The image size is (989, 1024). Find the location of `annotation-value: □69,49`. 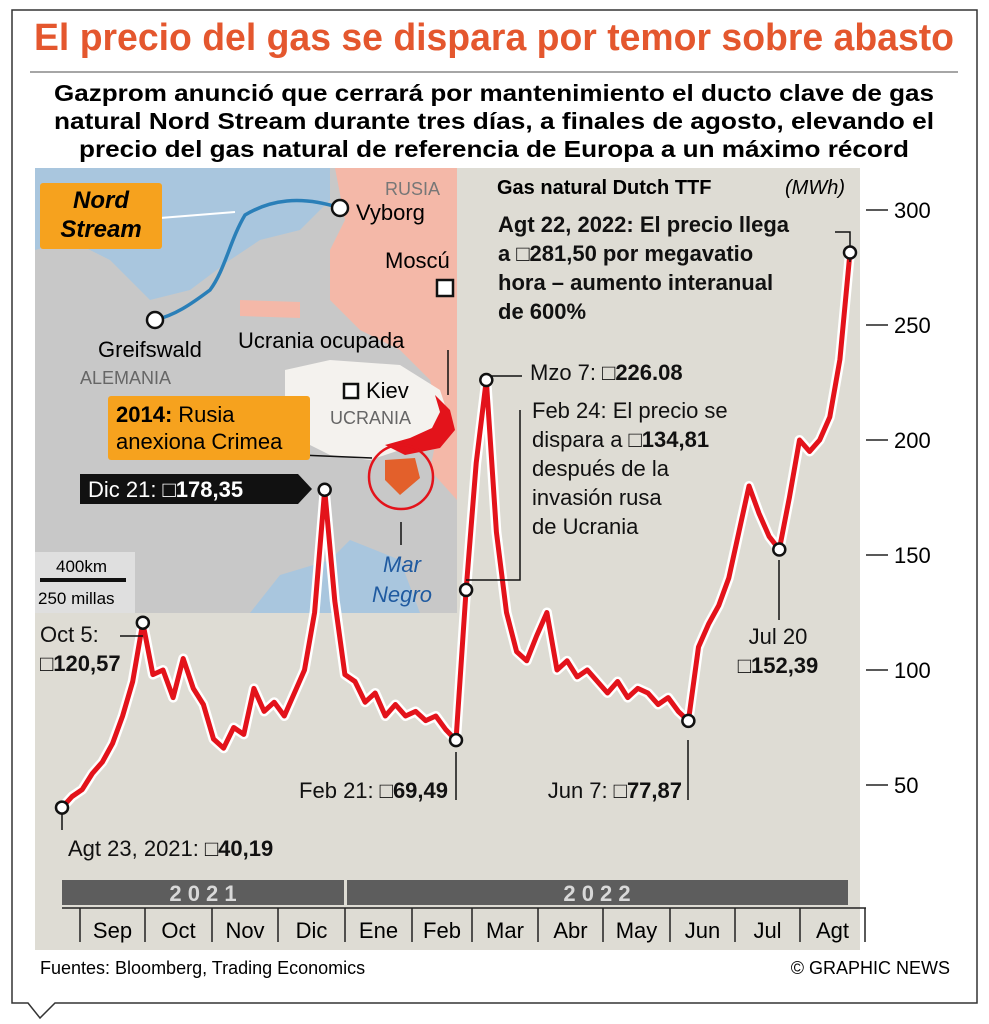

annotation-value: □69,49 is located at coordinates (414, 790).